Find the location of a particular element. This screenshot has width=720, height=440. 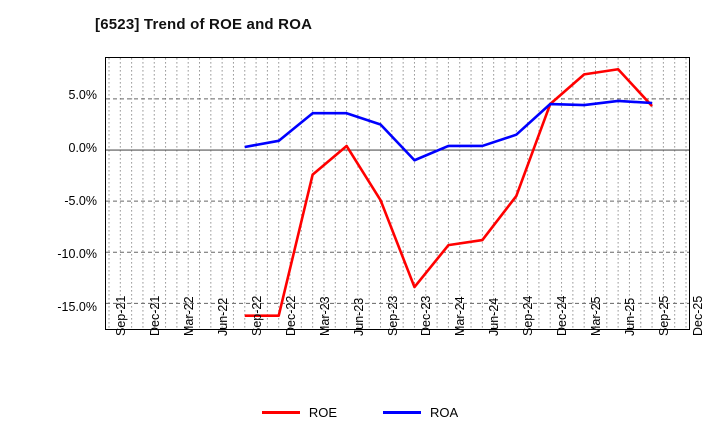

chart-legend: ROE ROA is located at coordinates (360, 412).